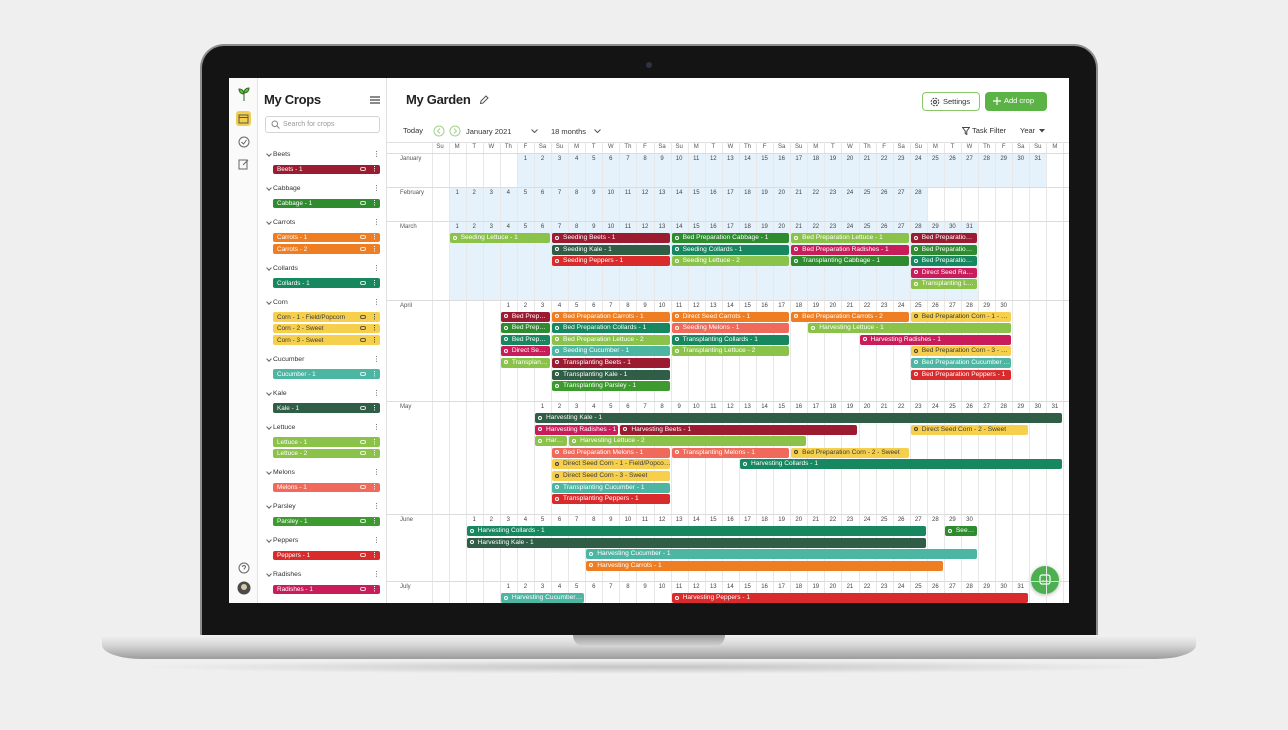  I want to click on task-bar: Transplanting Parsley - 1, so click(611, 386).